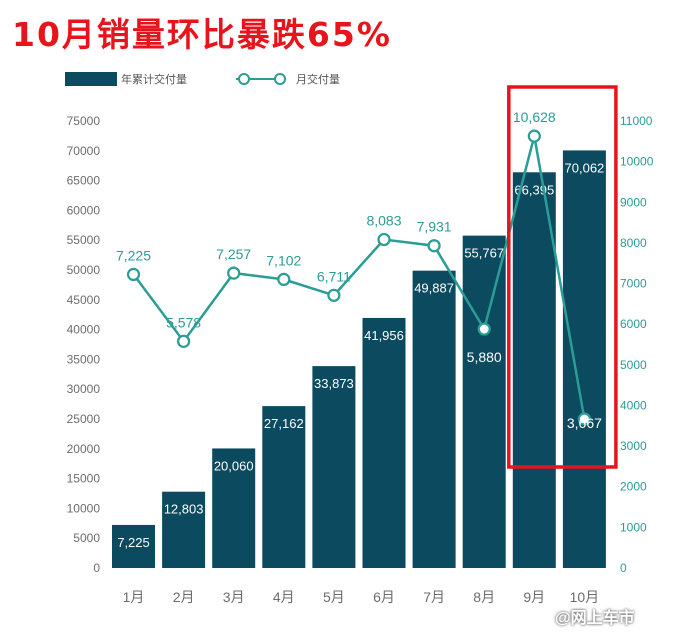 This screenshot has height=635, width=680. I want to click on chart-headline: 10月销量环比暴跌65%, so click(202, 34).